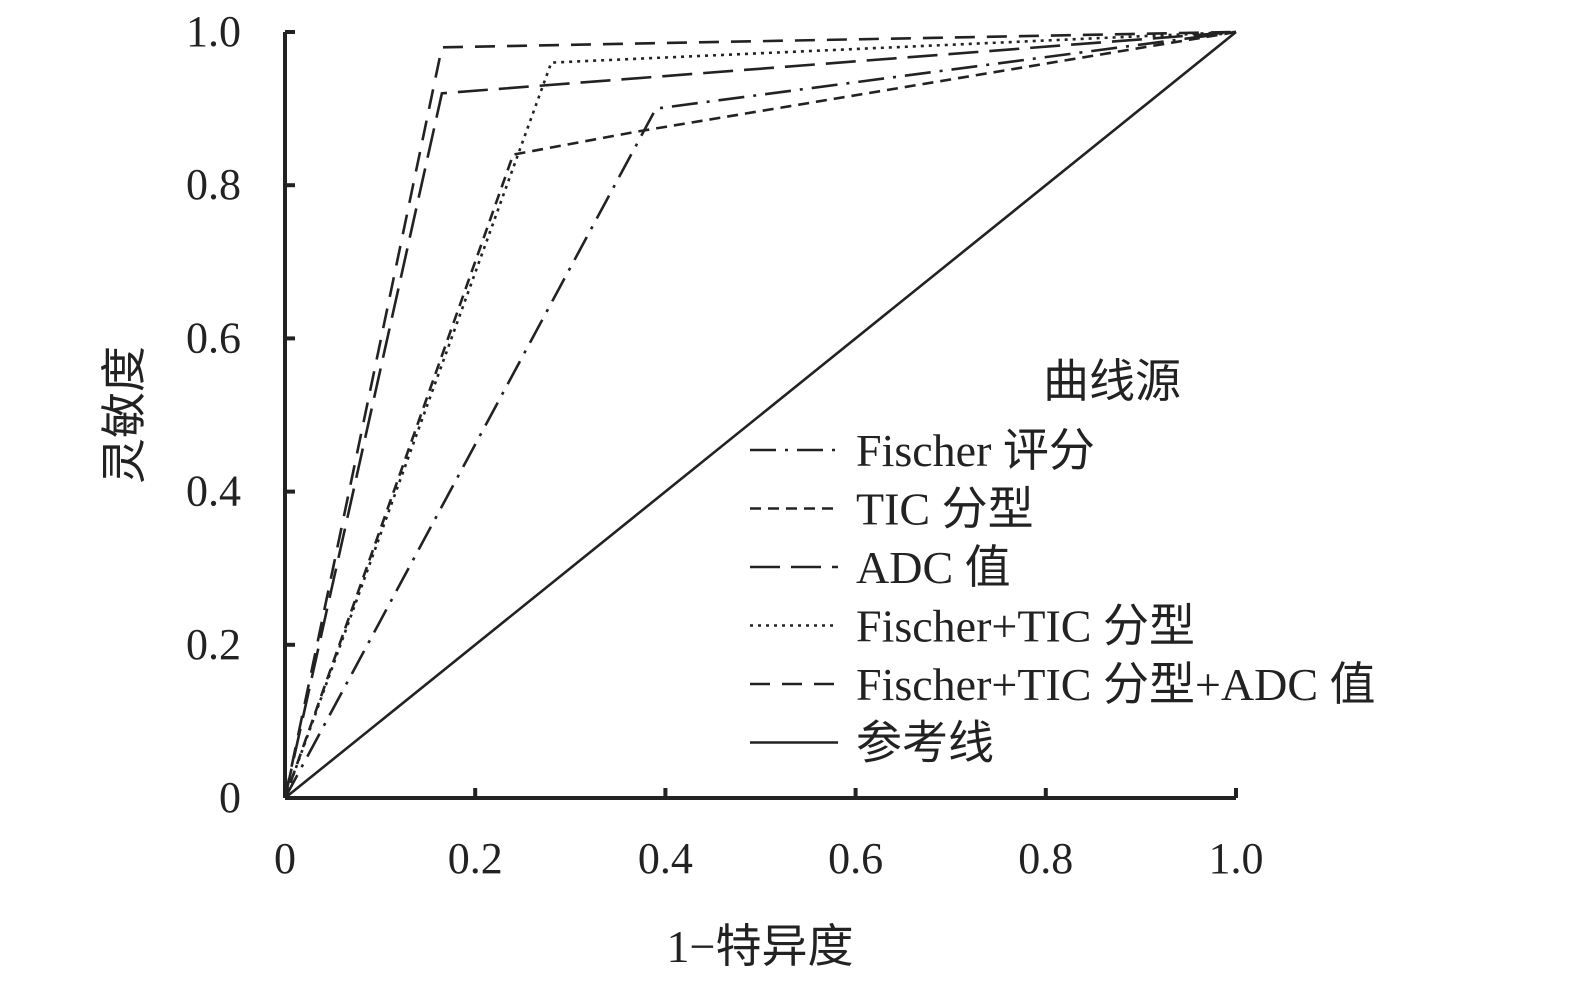 The image size is (1575, 991). I want to click on legend-title: 曲线源, so click(1112, 381).